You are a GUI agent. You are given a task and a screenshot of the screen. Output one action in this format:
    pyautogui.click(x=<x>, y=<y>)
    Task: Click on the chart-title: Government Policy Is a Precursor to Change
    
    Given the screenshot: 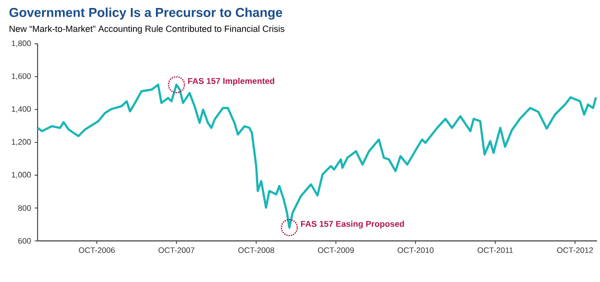 What is the action you would take?
    pyautogui.click(x=145, y=14)
    